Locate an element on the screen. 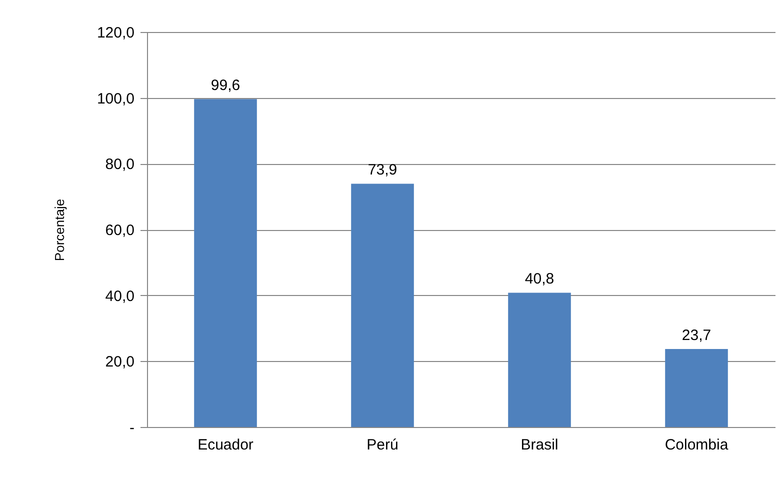 Image resolution: width=777 pixels, height=478 pixels. y-axis-title: Porcentaje is located at coordinates (59, 230).